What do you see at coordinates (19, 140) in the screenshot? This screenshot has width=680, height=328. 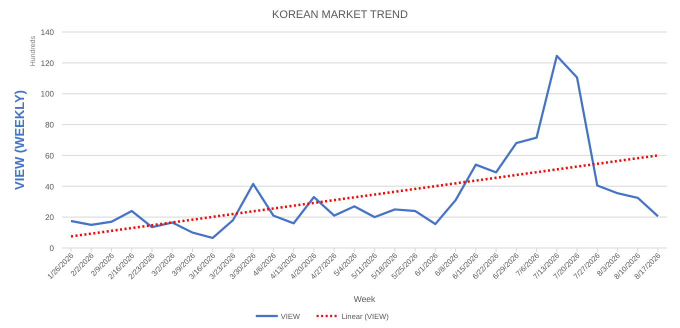 I see `y-axis-title: VIEW (WEEKLY)` at bounding box center [19, 140].